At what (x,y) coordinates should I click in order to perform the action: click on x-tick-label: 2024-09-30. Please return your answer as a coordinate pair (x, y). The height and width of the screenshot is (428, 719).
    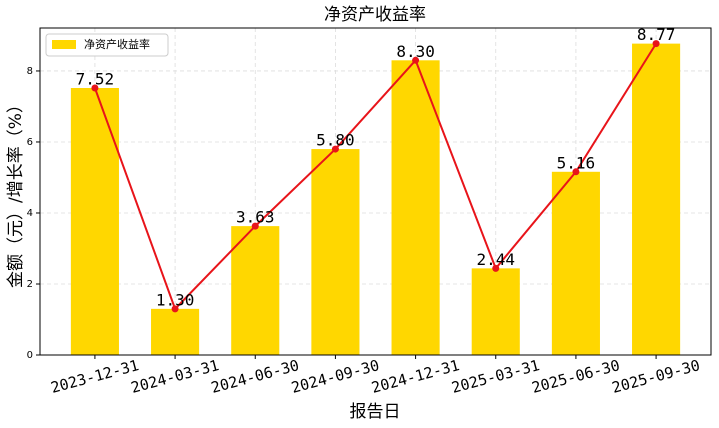
    Looking at the image, I should click on (335, 376).